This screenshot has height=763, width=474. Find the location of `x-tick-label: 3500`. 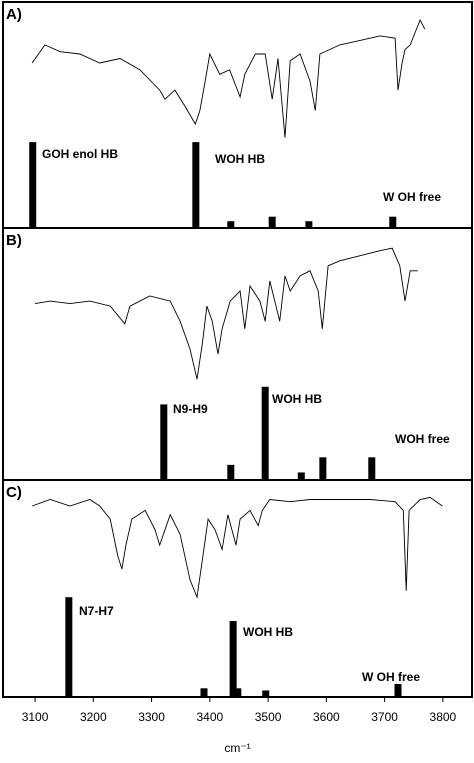

x-tick-label: 3500 is located at coordinates (268, 717).